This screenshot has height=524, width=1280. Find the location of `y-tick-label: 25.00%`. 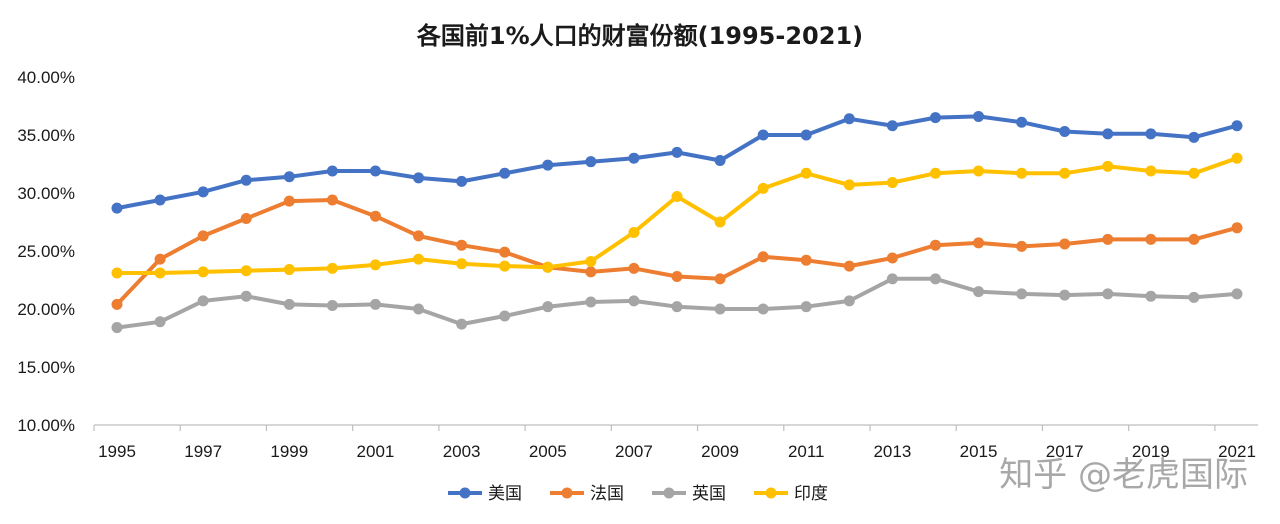

y-tick-label: 25.00% is located at coordinates (46, 251).